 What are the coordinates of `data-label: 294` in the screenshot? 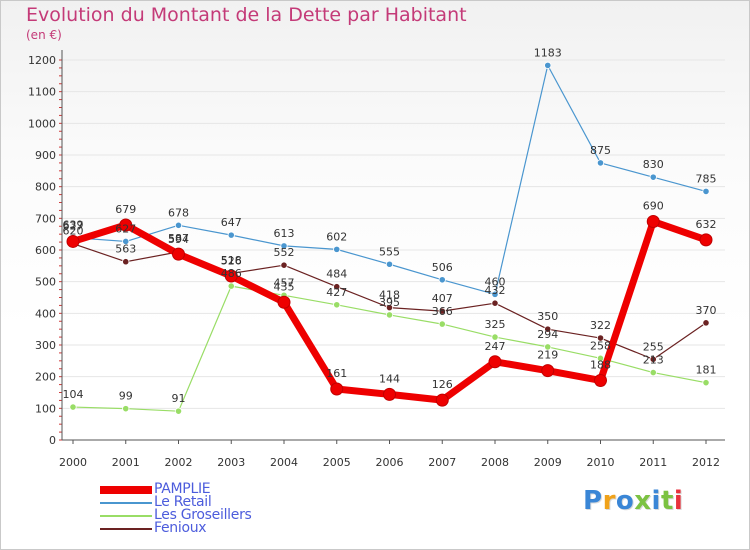 It's located at (547, 334).